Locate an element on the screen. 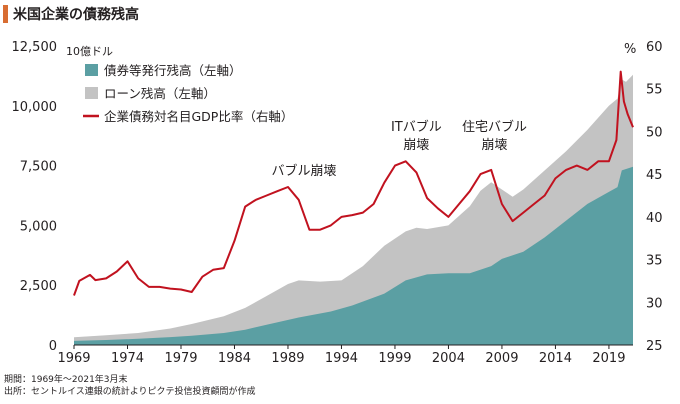 The width and height of the screenshot is (680, 404). right-tick-label: 35 is located at coordinates (654, 261).